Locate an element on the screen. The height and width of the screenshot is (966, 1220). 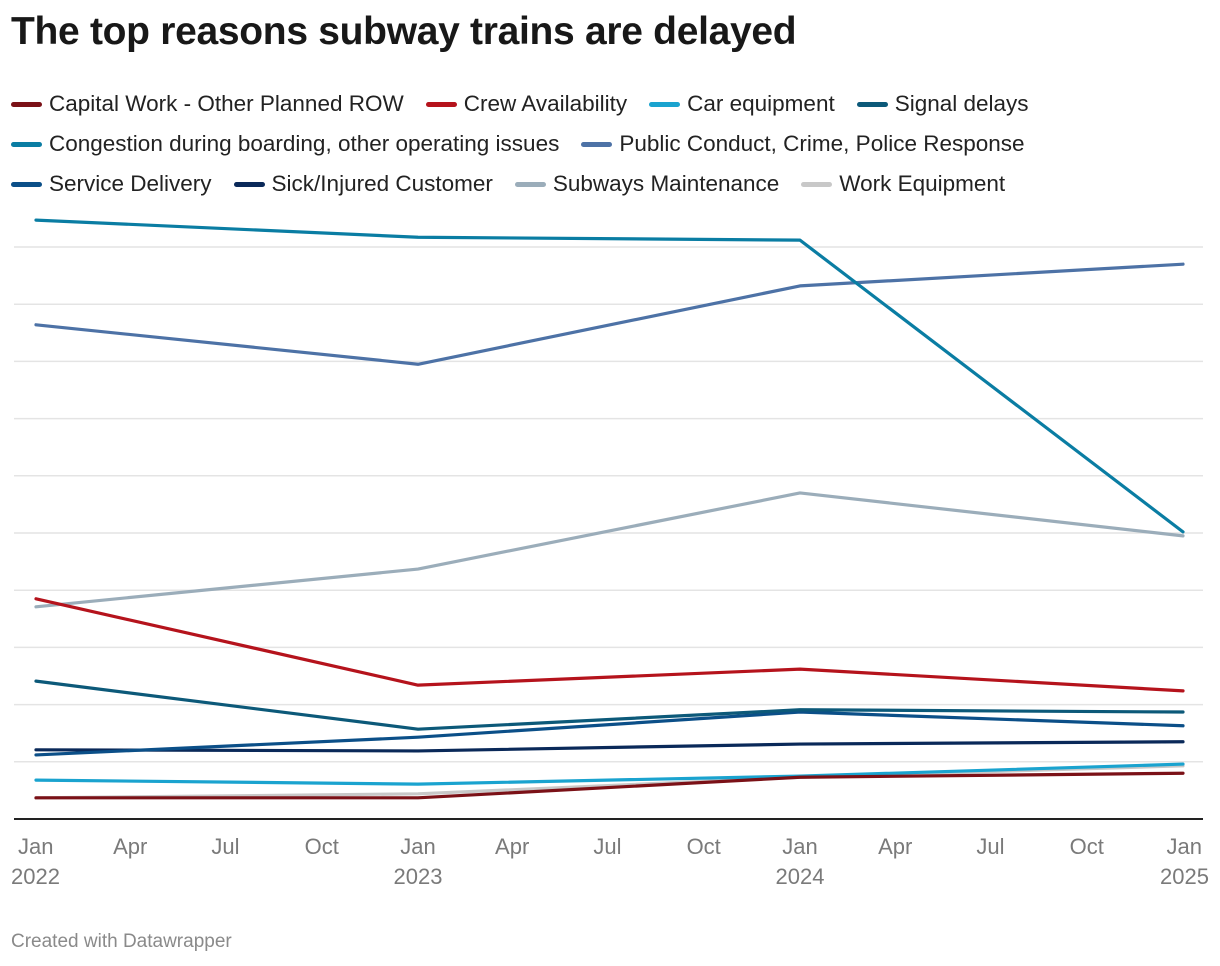
legend-item: Subways Maintenance is located at coordinates (647, 184).